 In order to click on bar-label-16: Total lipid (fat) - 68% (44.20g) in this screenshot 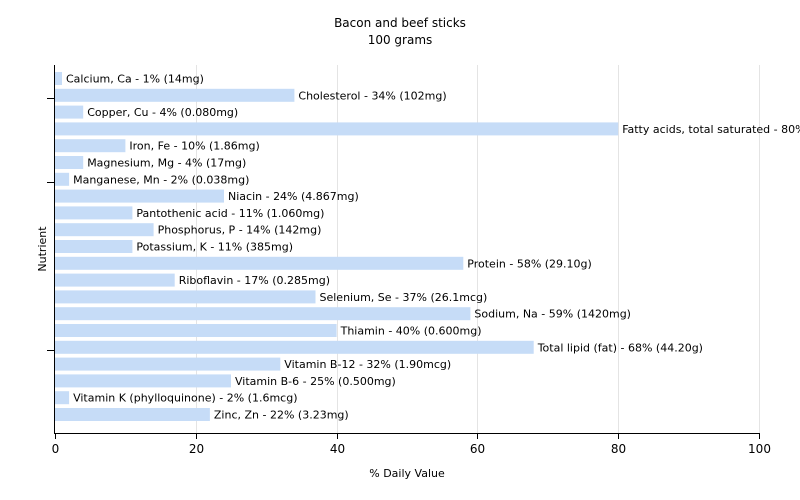, I will do `click(620, 347)`.